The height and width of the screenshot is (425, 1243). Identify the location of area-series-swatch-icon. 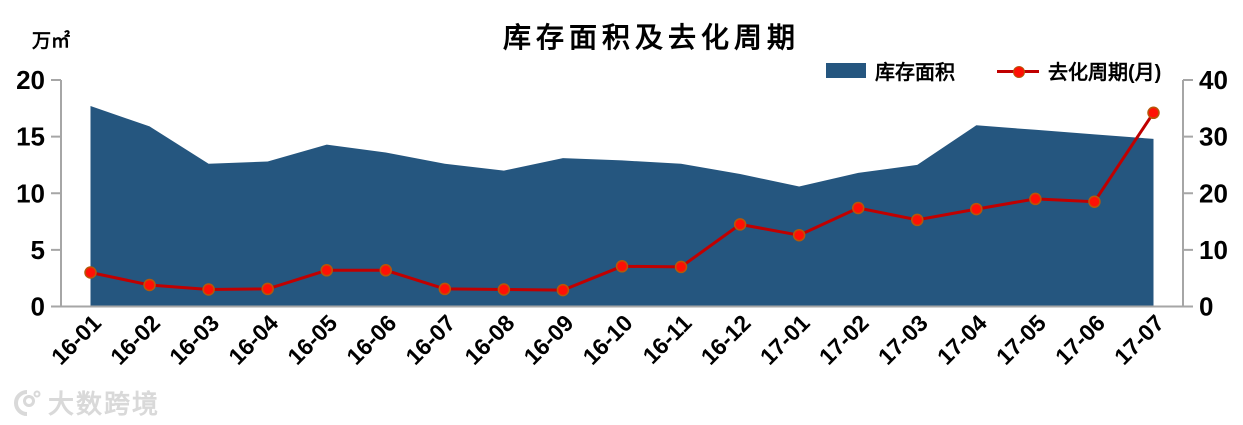
(846, 70).